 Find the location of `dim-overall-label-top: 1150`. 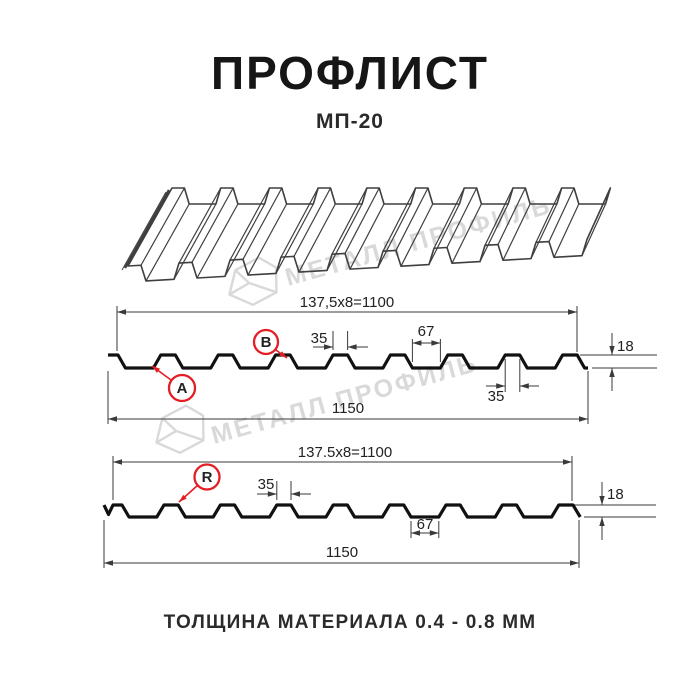

dim-overall-label-top: 1150 is located at coordinates (348, 408).